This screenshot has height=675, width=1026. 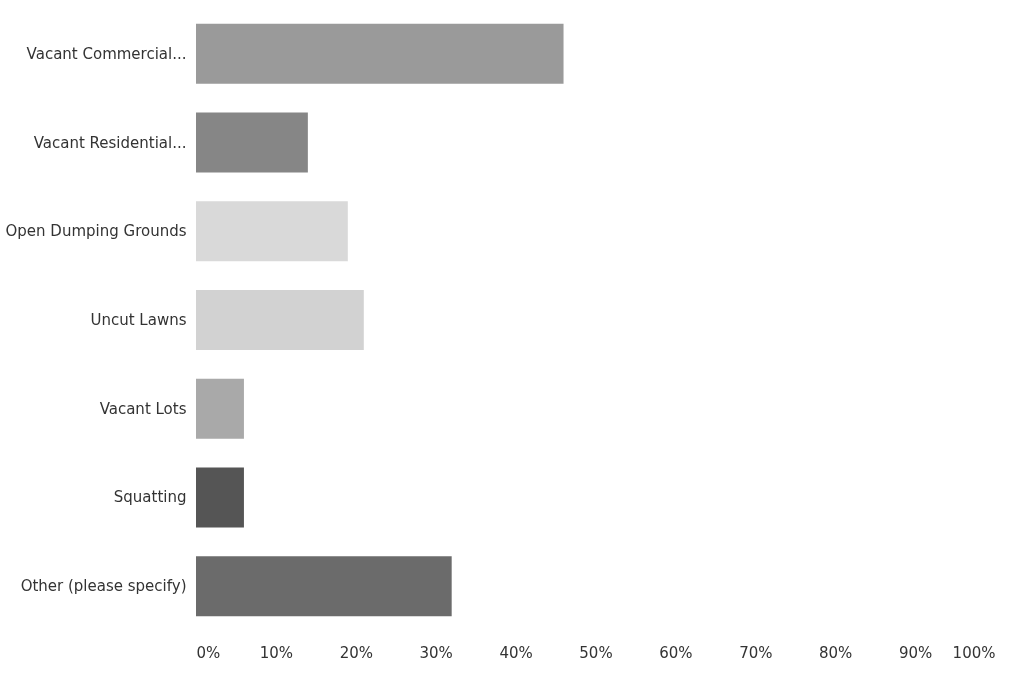 I want to click on x-tick-label: 50%, so click(x=596, y=652).